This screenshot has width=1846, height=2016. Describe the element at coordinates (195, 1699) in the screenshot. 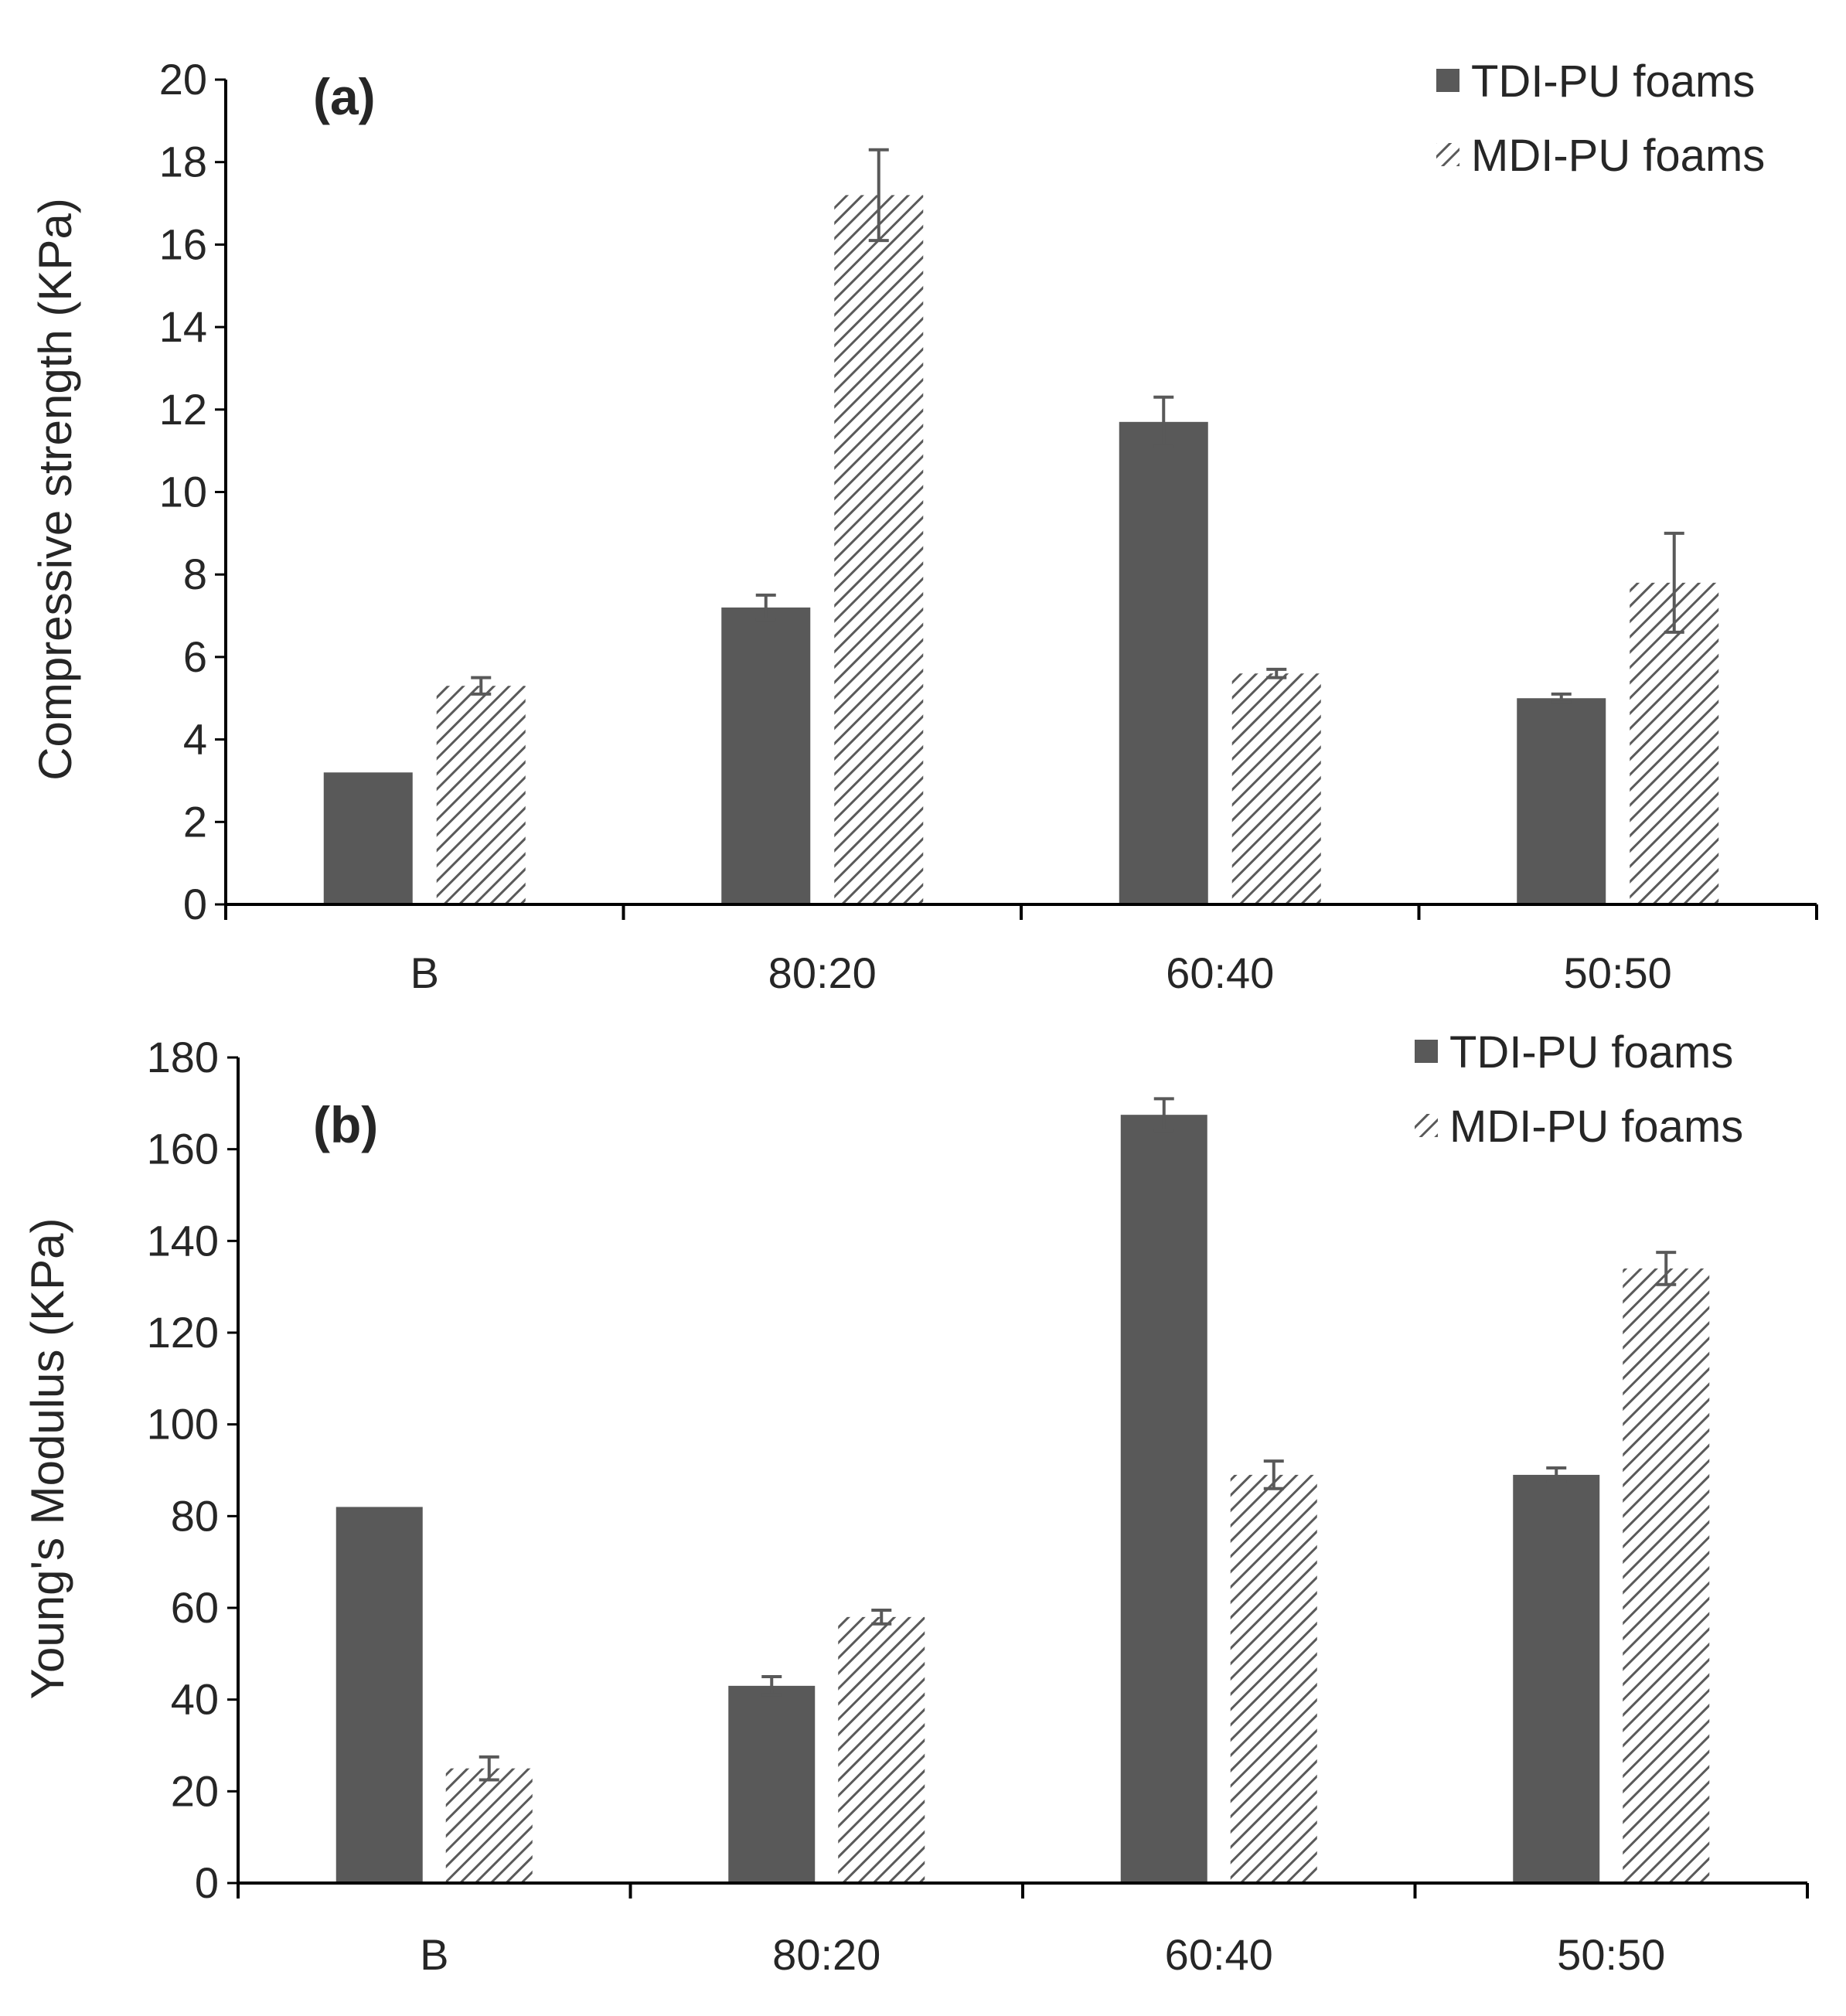

I see `y-tick-label: 40` at that location.